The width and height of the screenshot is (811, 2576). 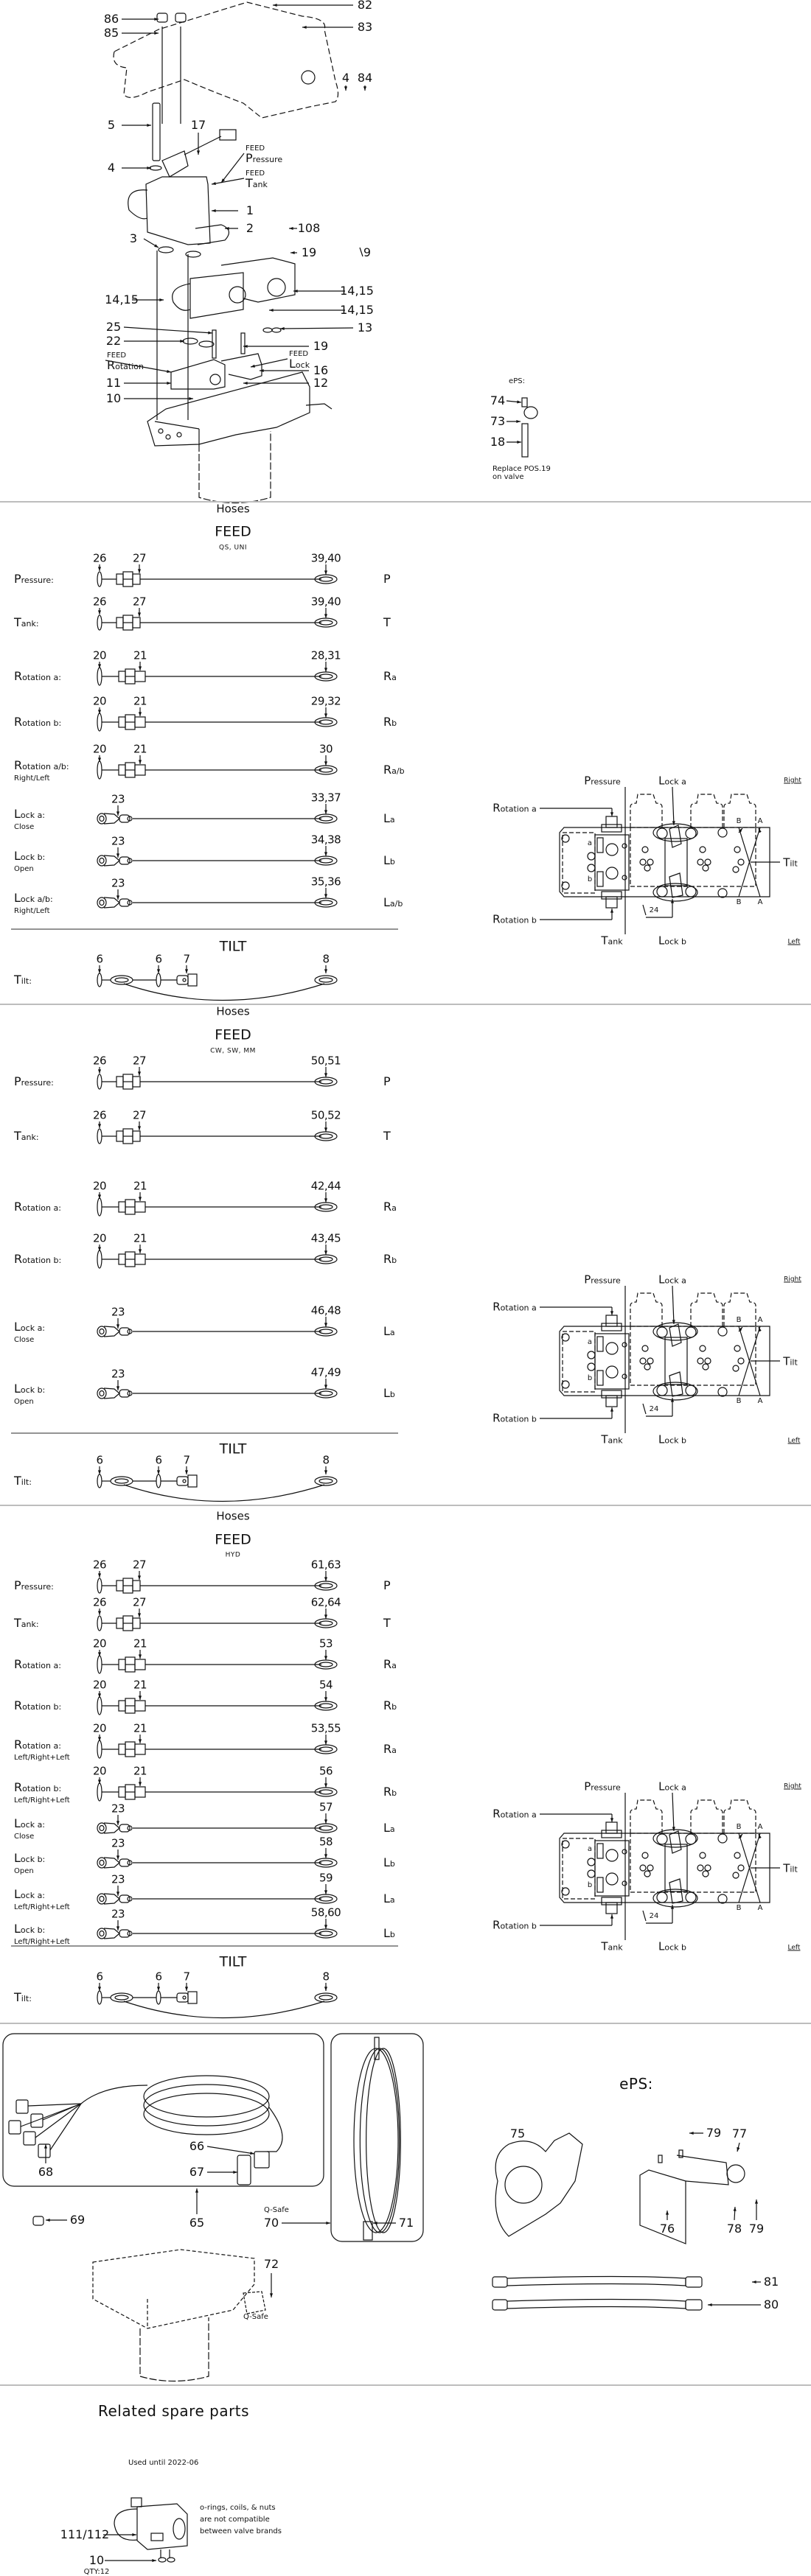 What do you see at coordinates (326, 1460) in the screenshot?
I see `part-number: 8` at bounding box center [326, 1460].